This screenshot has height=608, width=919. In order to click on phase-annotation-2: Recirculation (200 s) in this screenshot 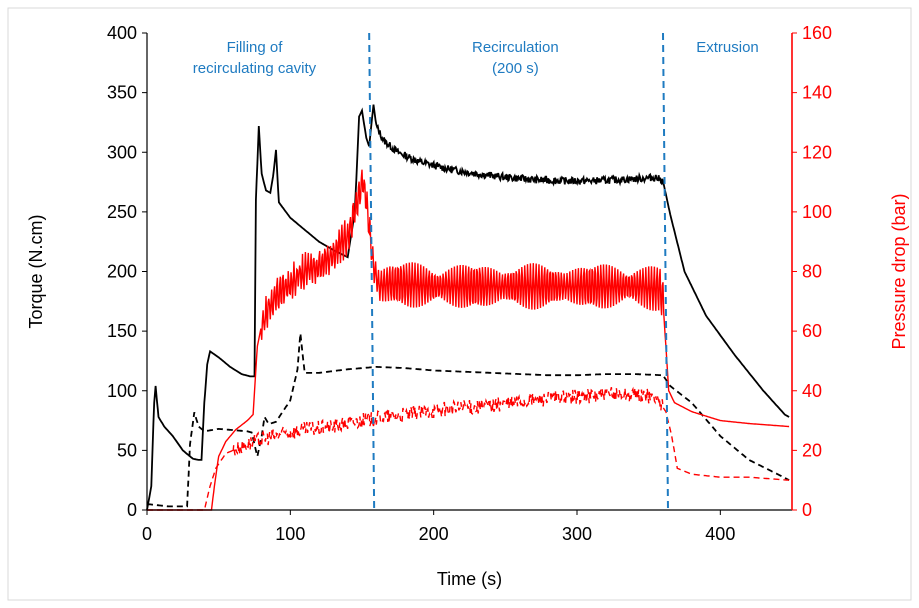, I will do `click(515, 58)`.